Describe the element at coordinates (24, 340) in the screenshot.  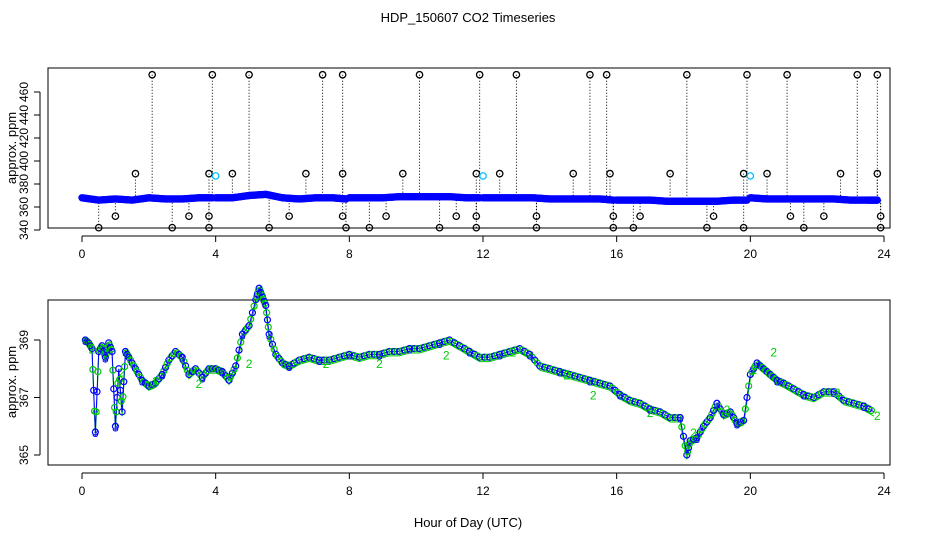
I see `bottom-y-tick-label: 369` at that location.